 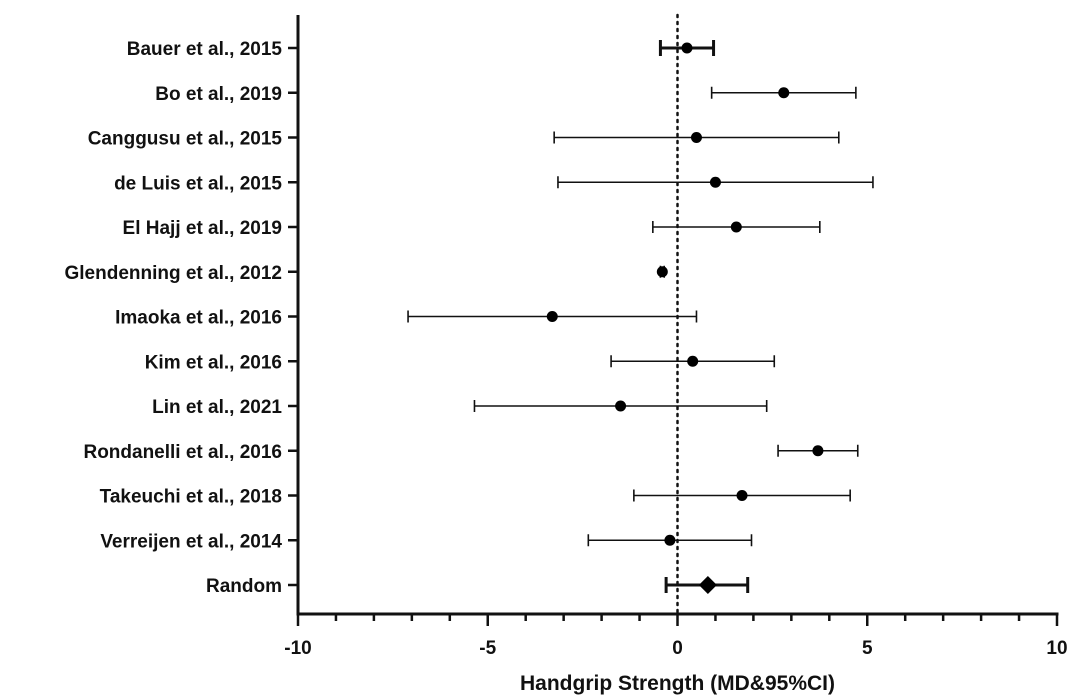 What do you see at coordinates (677, 648) in the screenshot?
I see `x-tick-label: 0` at bounding box center [677, 648].